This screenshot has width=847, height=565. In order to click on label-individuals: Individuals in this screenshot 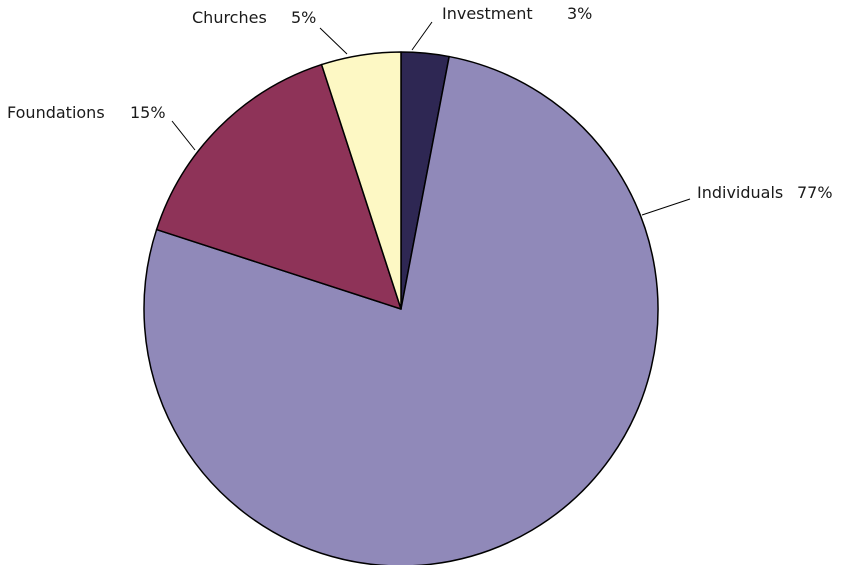, I will do `click(740, 192)`.